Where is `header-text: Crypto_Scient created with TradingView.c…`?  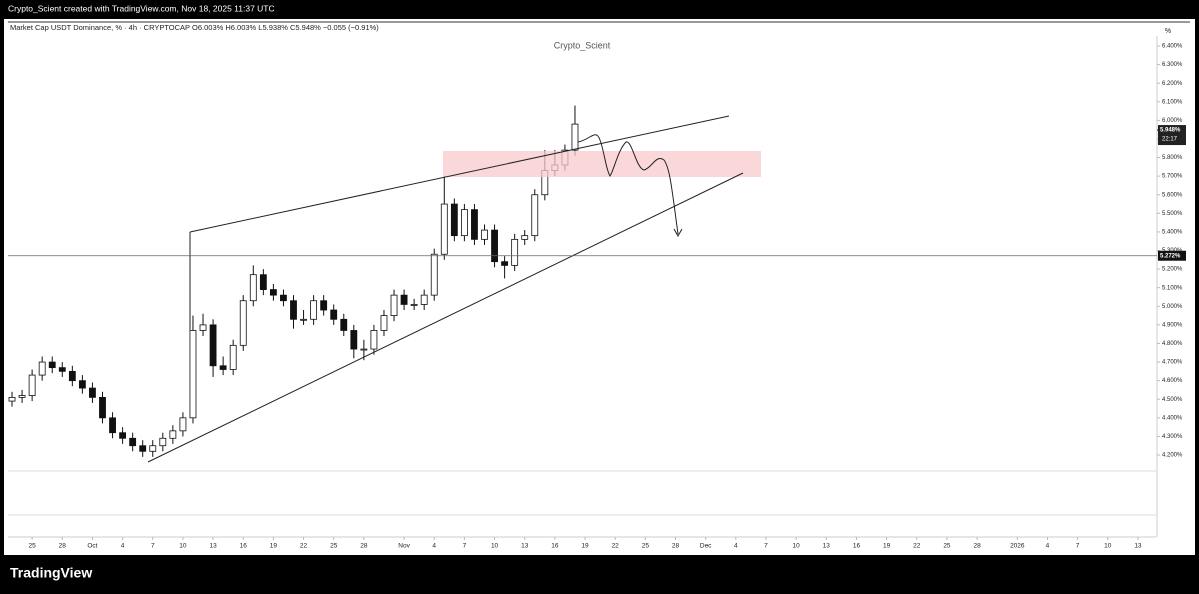 header-text: Crypto_Scient created with TradingView.c… is located at coordinates (141, 8).